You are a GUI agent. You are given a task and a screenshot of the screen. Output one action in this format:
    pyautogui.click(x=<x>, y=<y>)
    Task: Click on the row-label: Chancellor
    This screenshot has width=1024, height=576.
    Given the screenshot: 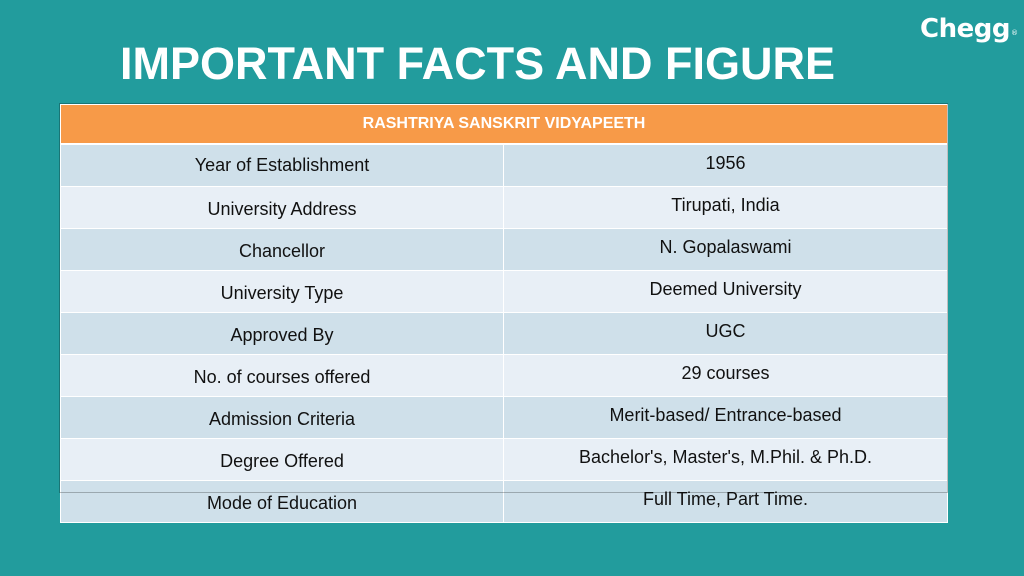 What is the action you would take?
    pyautogui.click(x=282, y=249)
    